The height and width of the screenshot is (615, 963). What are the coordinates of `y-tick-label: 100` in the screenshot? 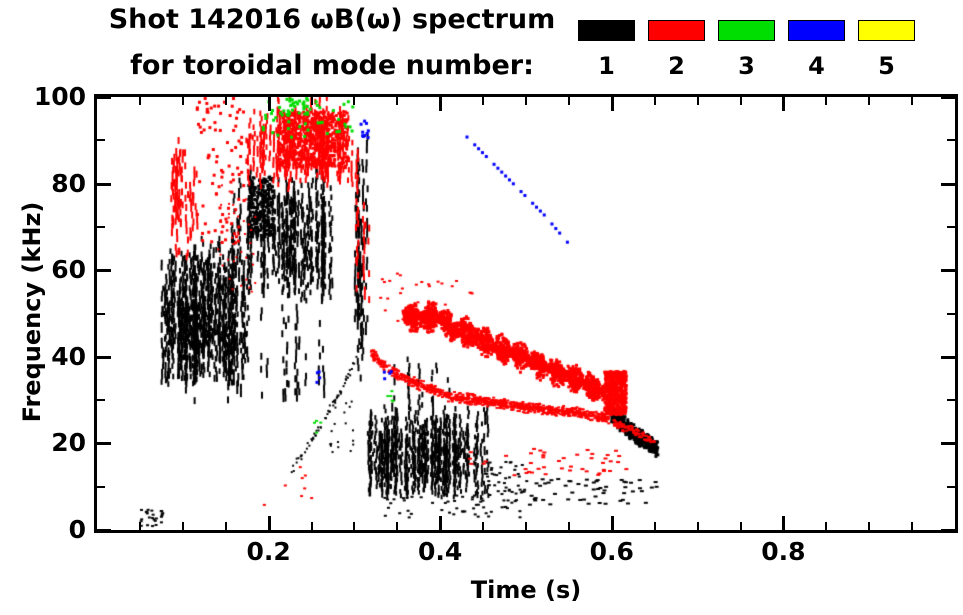 It's located at (59, 96).